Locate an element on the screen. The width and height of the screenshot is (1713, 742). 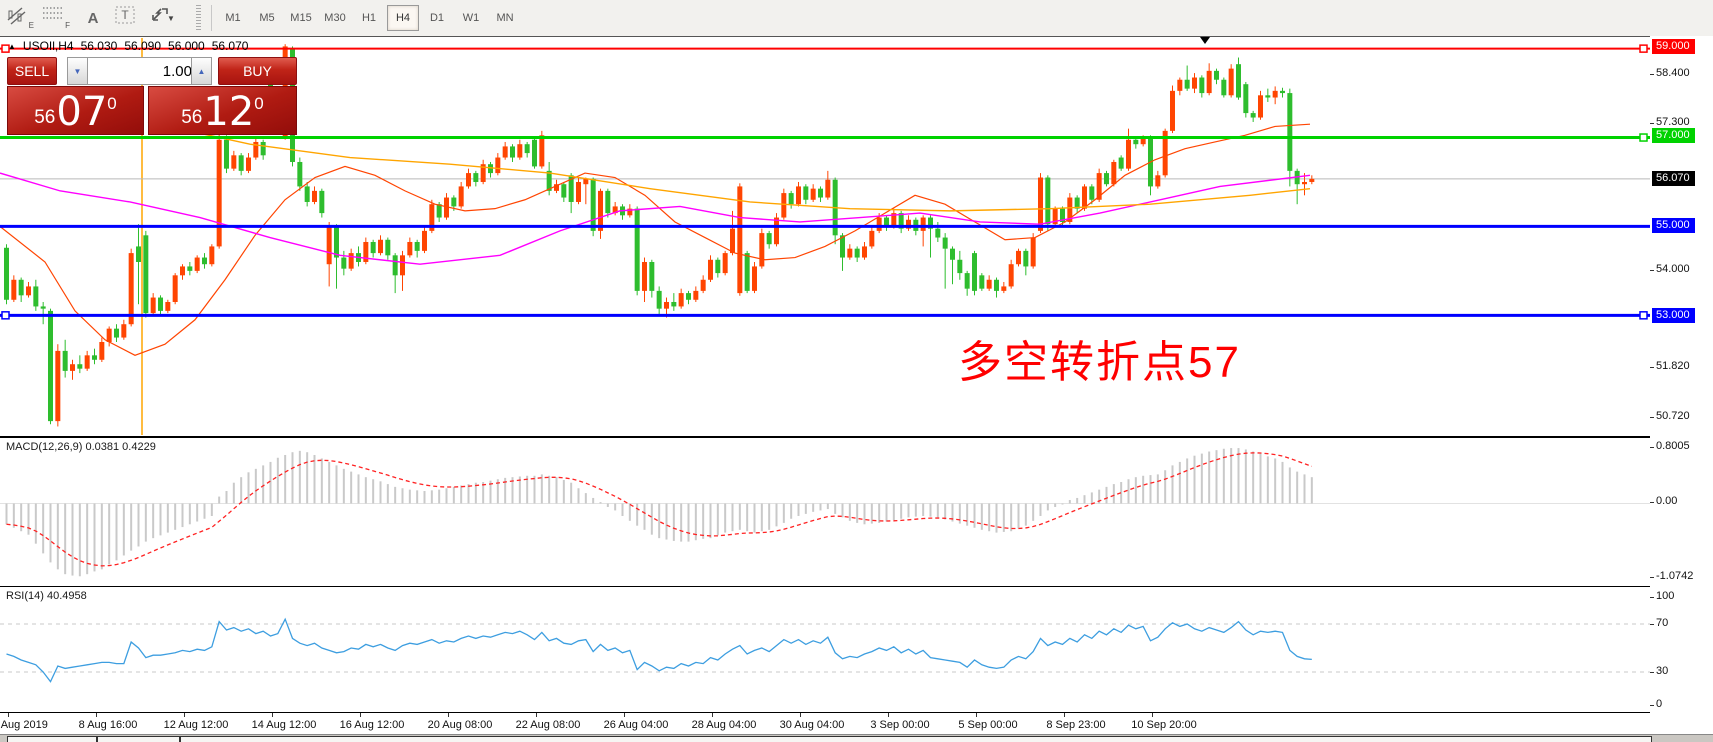
time-label: 28 Aug 04:00 is located at coordinates (724, 725).